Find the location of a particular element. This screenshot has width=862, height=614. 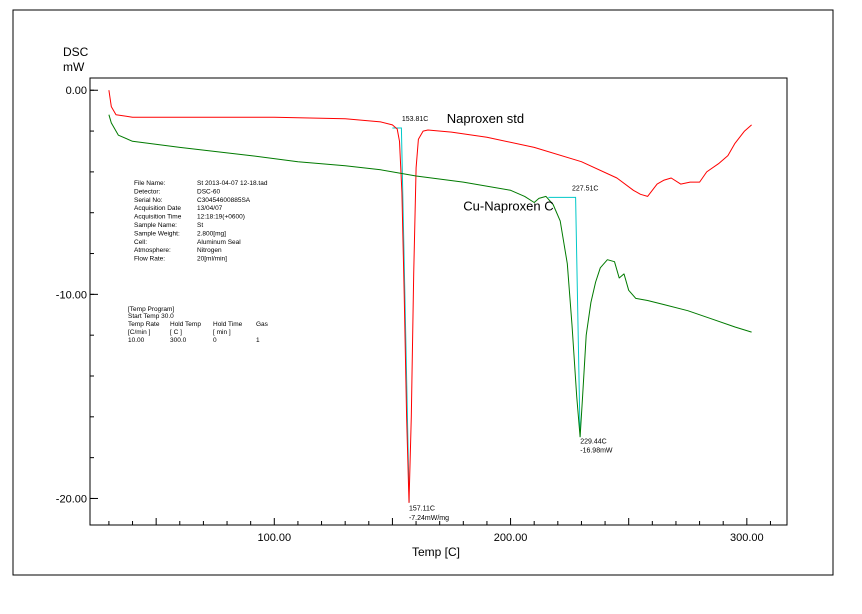

temp-program-value: 300.0 is located at coordinates (178, 340).